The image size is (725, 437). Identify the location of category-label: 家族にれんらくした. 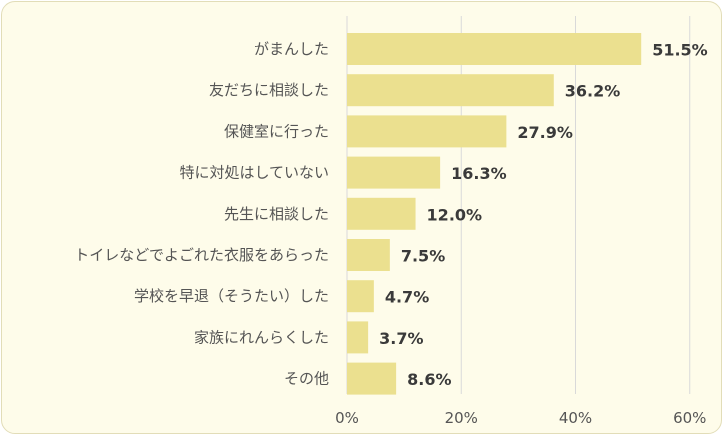
(261, 337).